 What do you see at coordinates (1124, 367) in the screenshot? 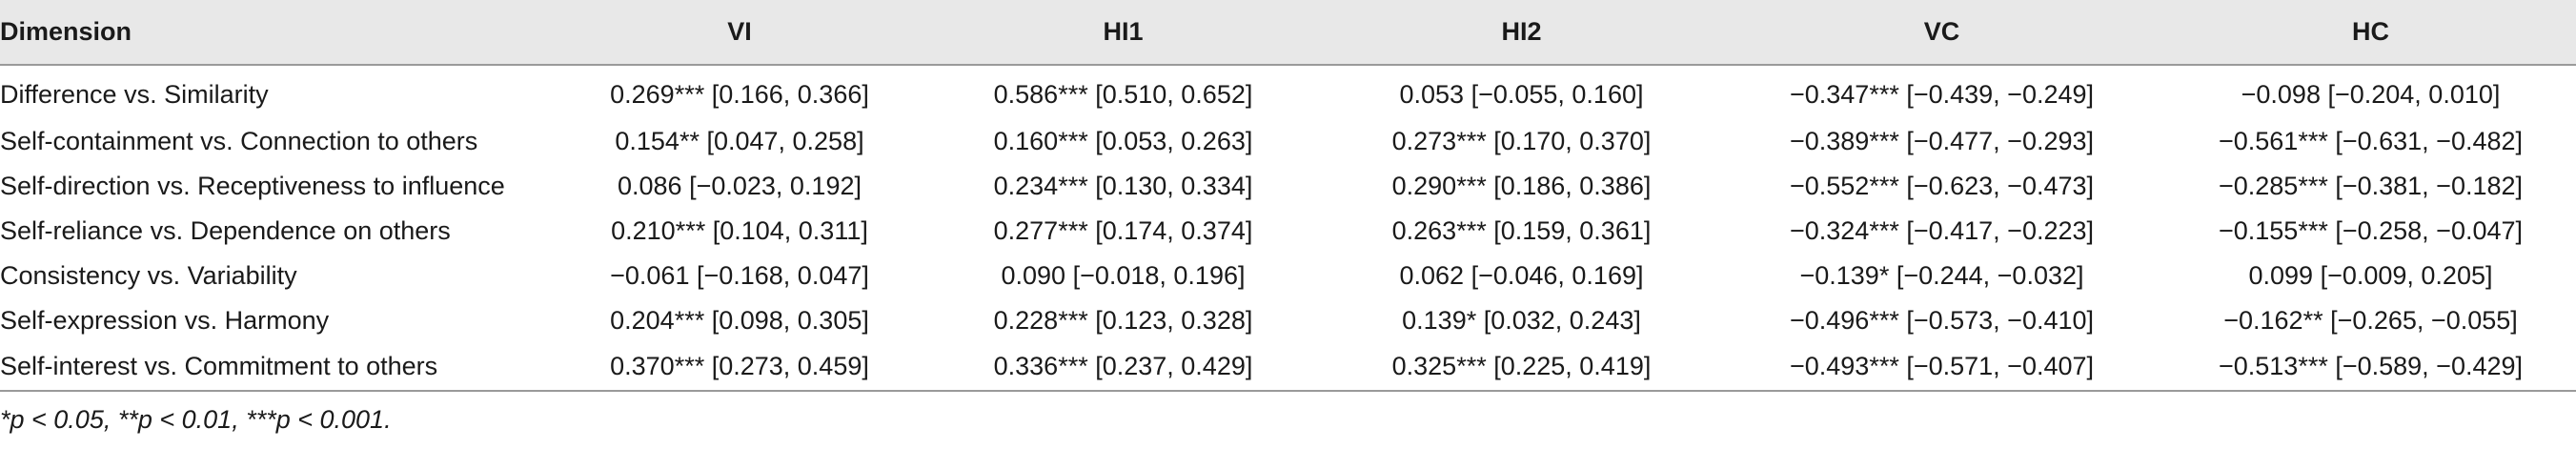
I see `hi1-cell: 0.336*** [0.237, 0.429]` at bounding box center [1124, 367].